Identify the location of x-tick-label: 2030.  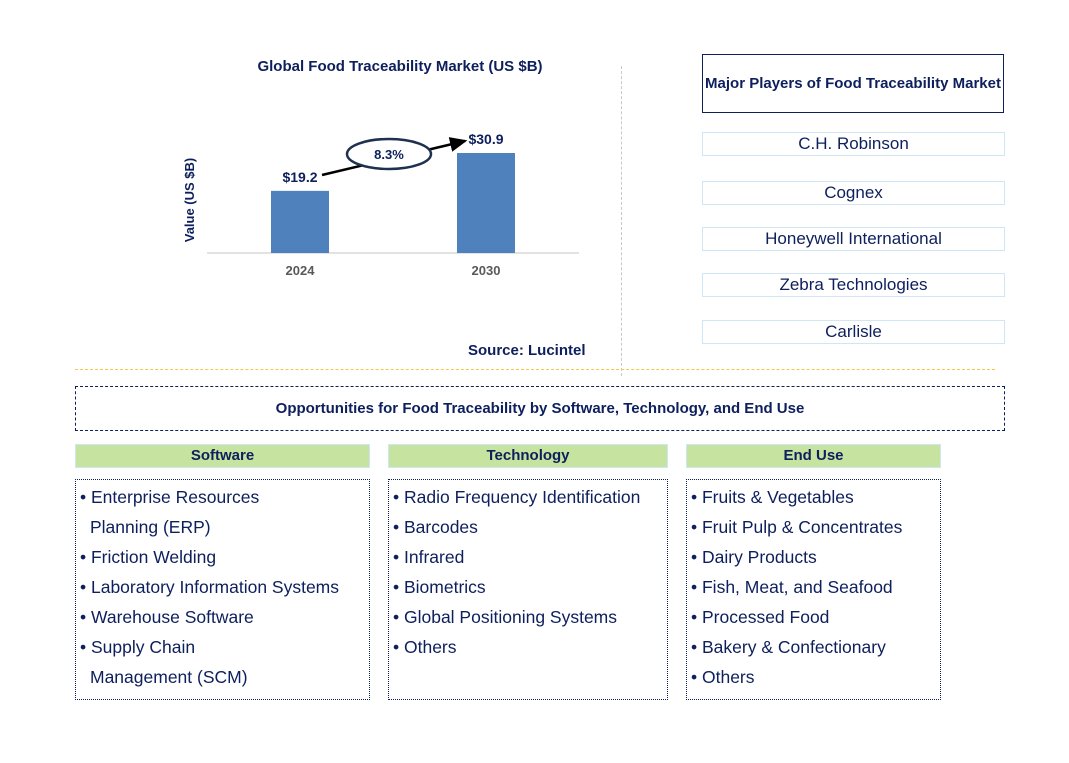
(486, 270).